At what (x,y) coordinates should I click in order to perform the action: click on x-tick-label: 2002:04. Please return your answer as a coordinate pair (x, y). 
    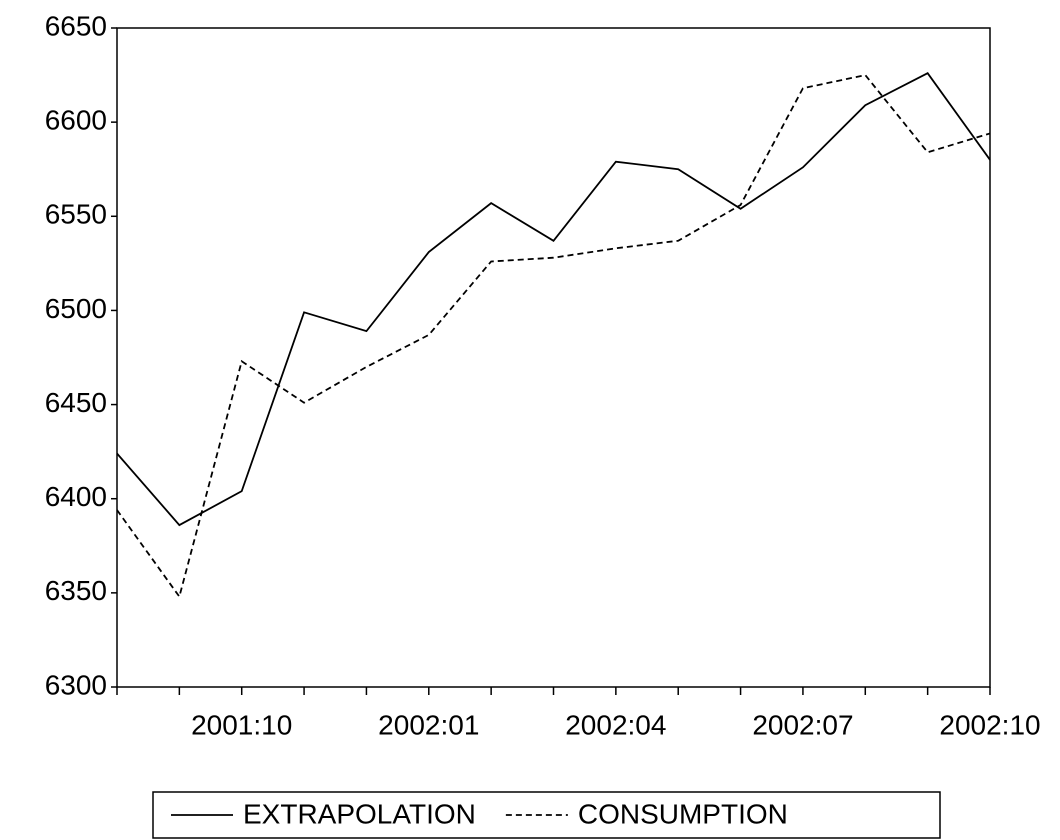
    Looking at the image, I should click on (615, 724).